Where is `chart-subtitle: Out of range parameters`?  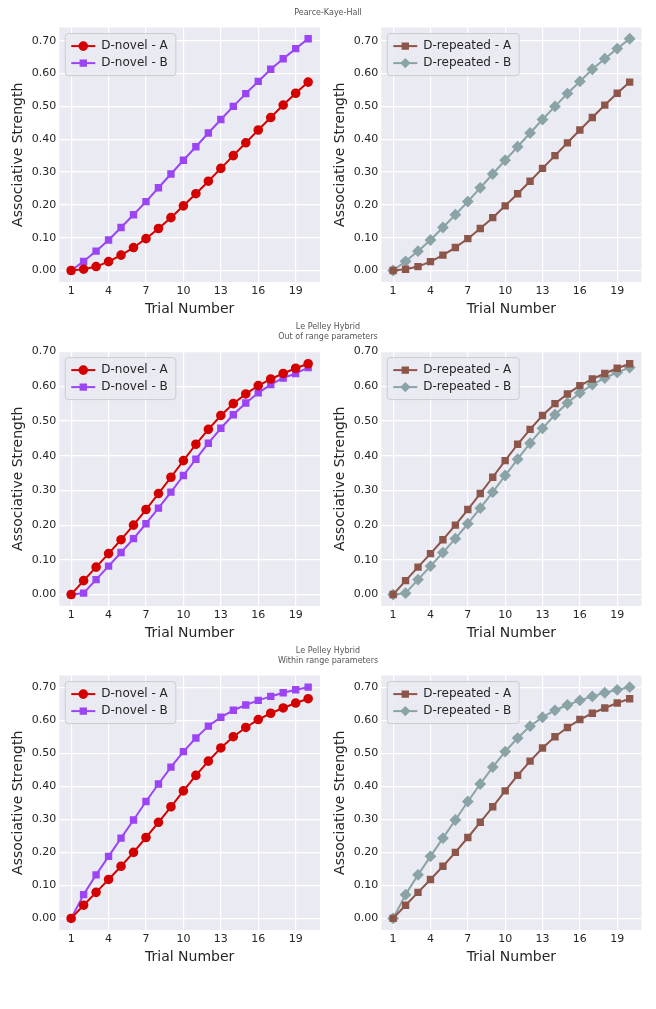 chart-subtitle: Out of range parameters is located at coordinates (328, 337).